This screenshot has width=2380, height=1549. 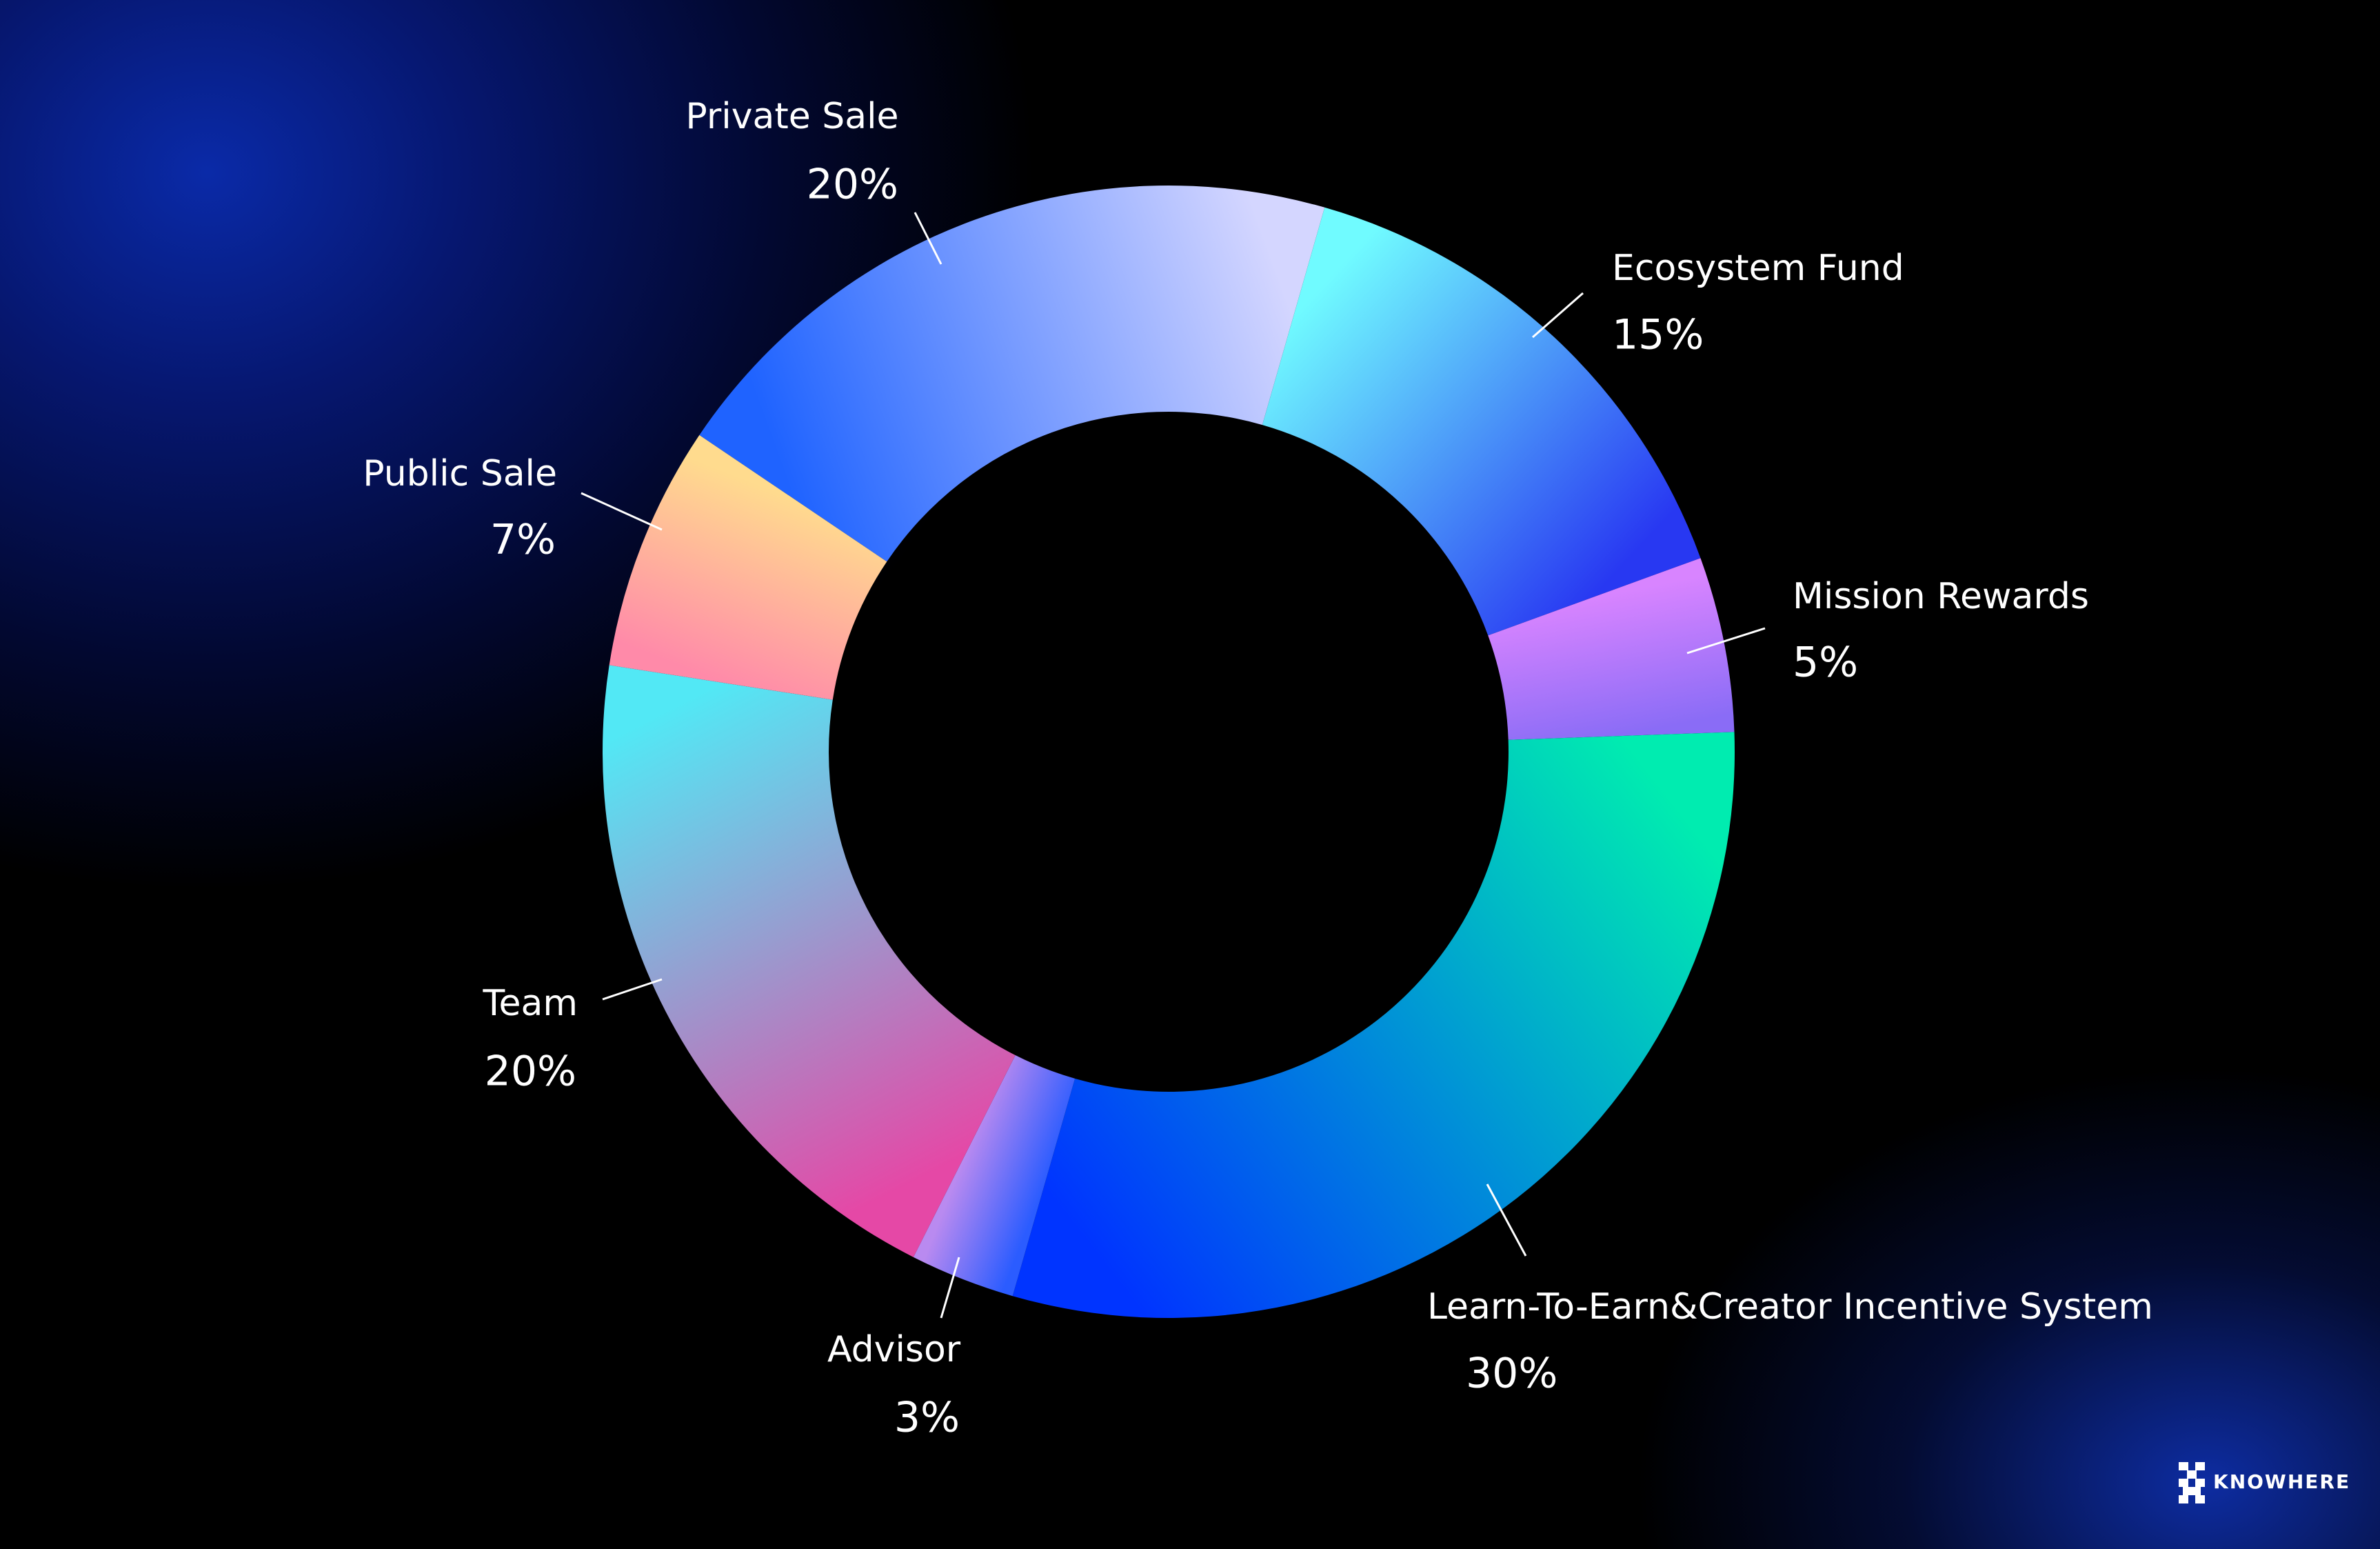 I want to click on segment-name: Ecosystem Fund, so click(x=1758, y=268).